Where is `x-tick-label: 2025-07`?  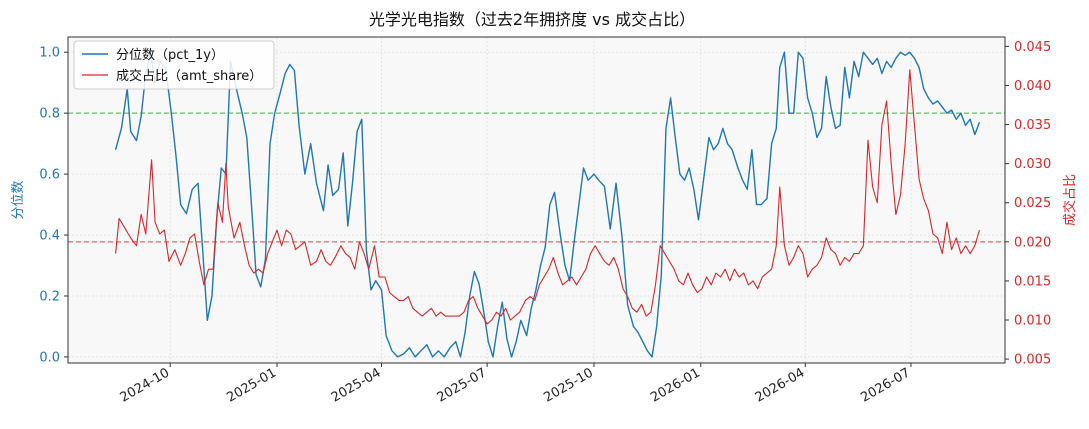 x-tick-label: 2025-07 is located at coordinates (462, 385).